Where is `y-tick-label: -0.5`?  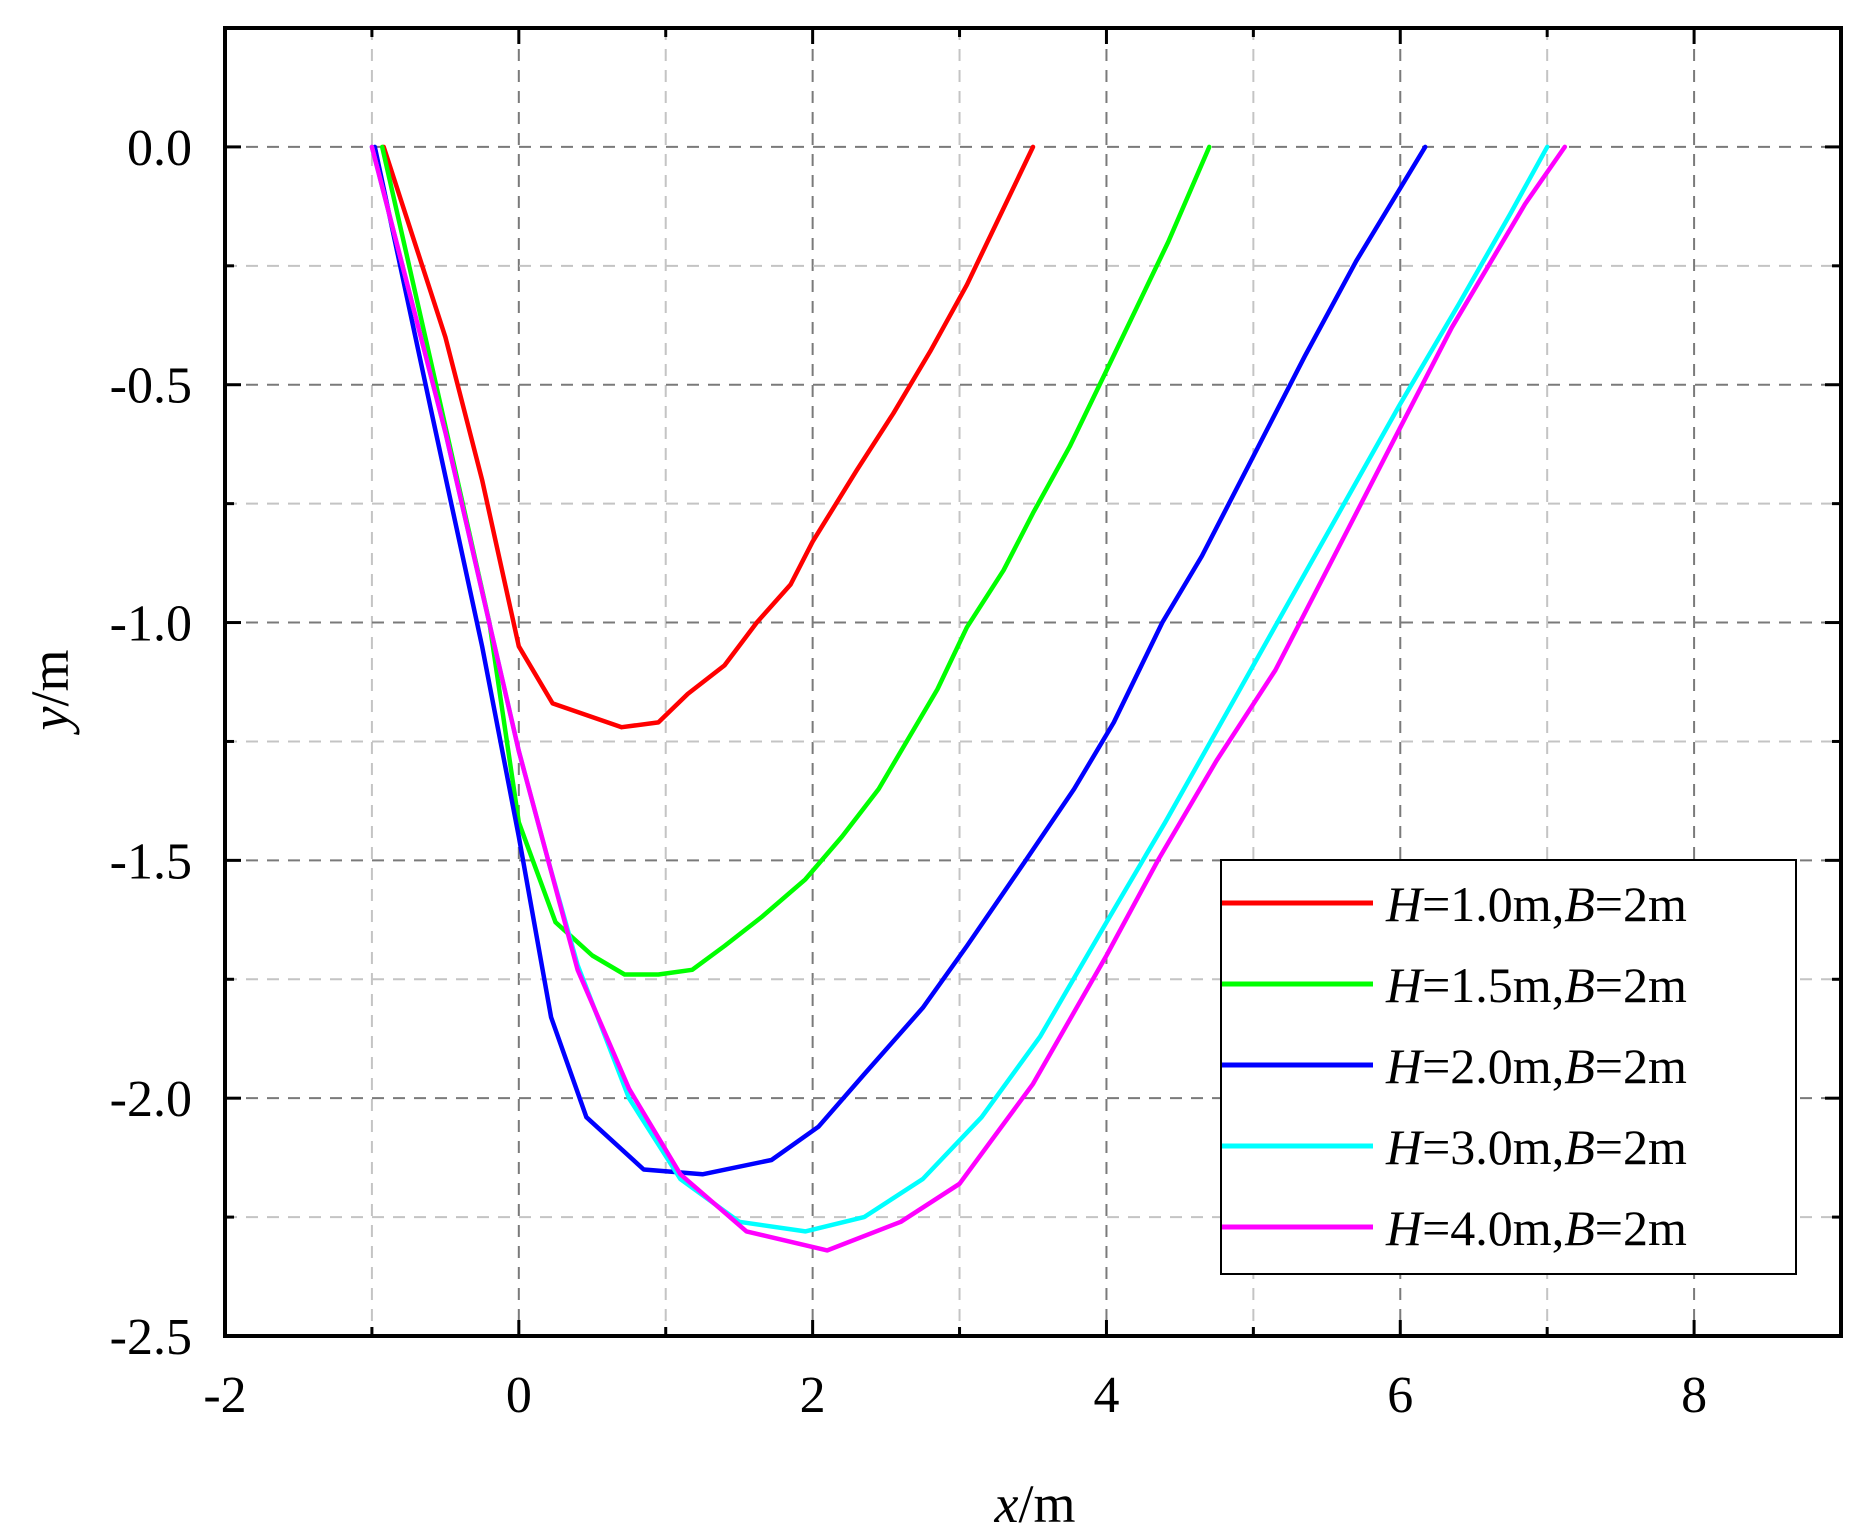 y-tick-label: -0.5 is located at coordinates (151, 386).